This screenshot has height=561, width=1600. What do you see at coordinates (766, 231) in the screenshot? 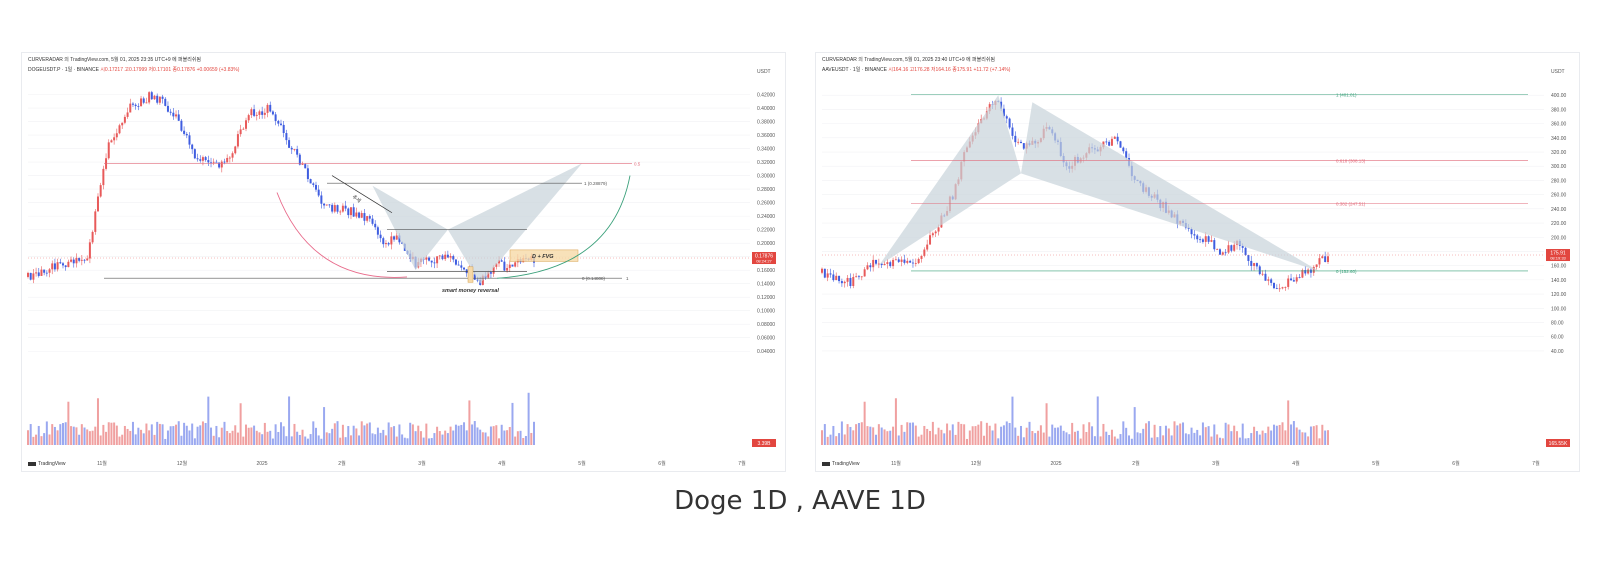
I see `price-tick-label: 0.22000` at bounding box center [766, 231].